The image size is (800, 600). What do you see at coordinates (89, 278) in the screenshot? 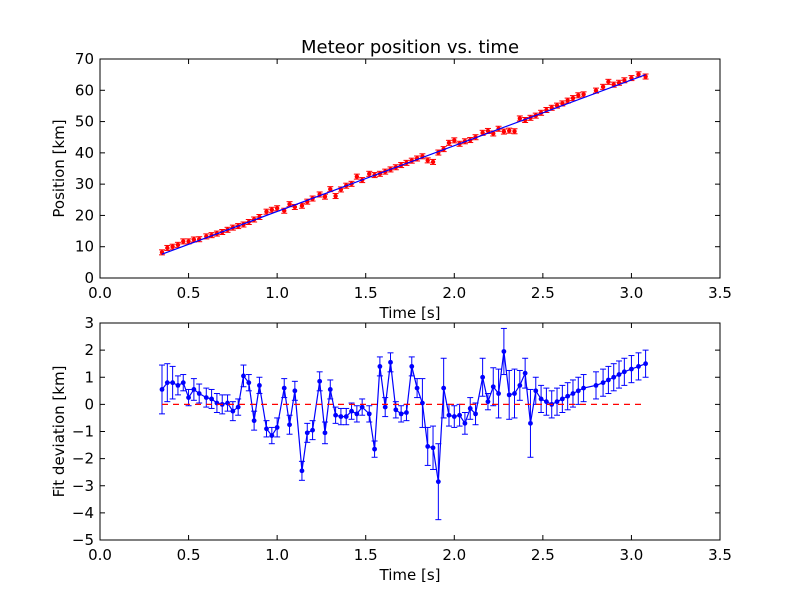
I see `position-y-tick-label: 0` at bounding box center [89, 278].